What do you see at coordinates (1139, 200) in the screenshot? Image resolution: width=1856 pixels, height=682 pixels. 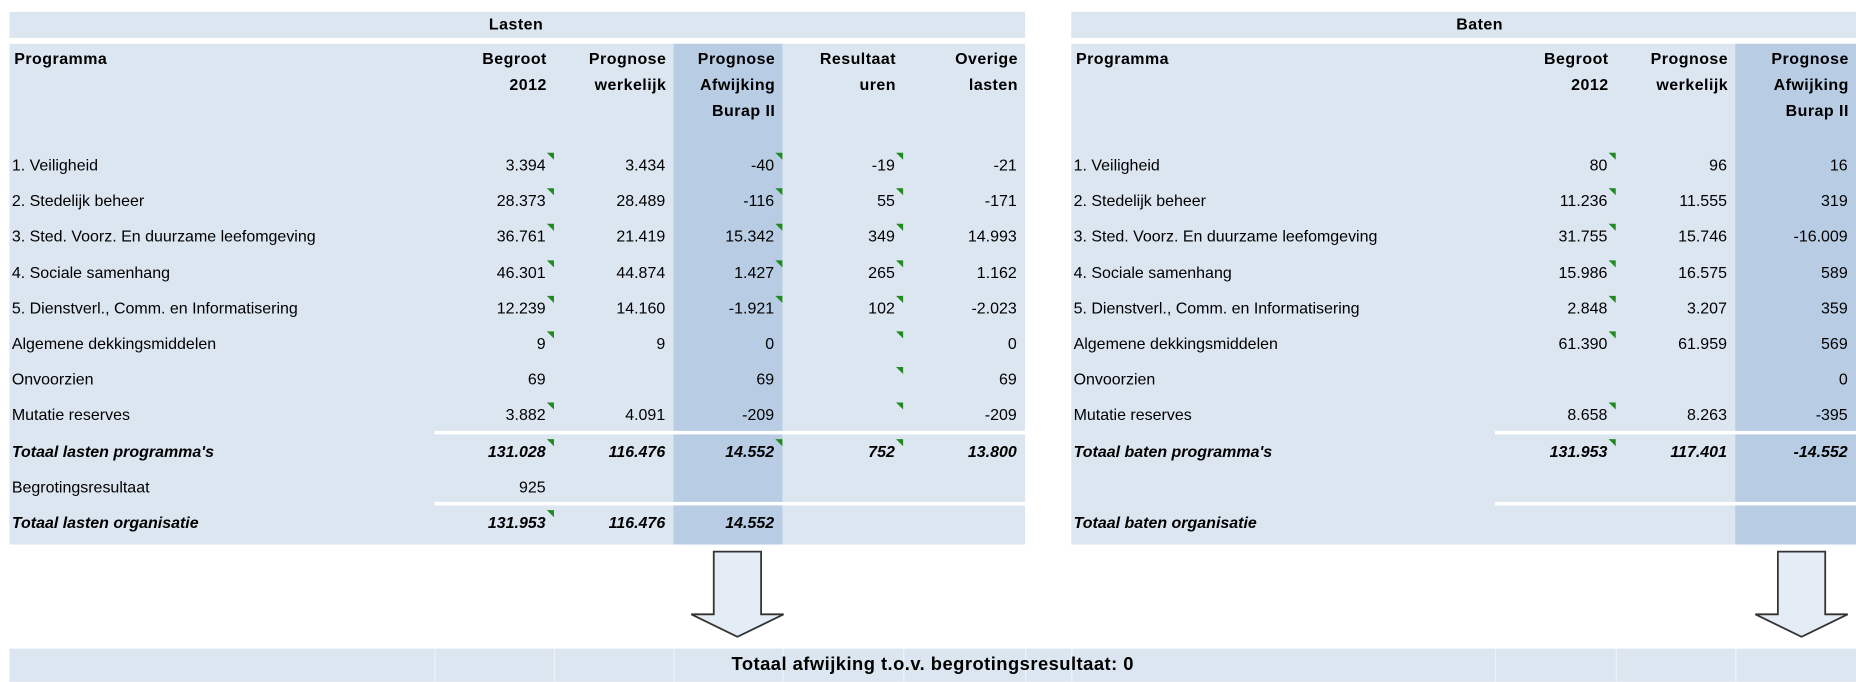 I see `row-label: 2. Stedelijk beheer` at bounding box center [1139, 200].